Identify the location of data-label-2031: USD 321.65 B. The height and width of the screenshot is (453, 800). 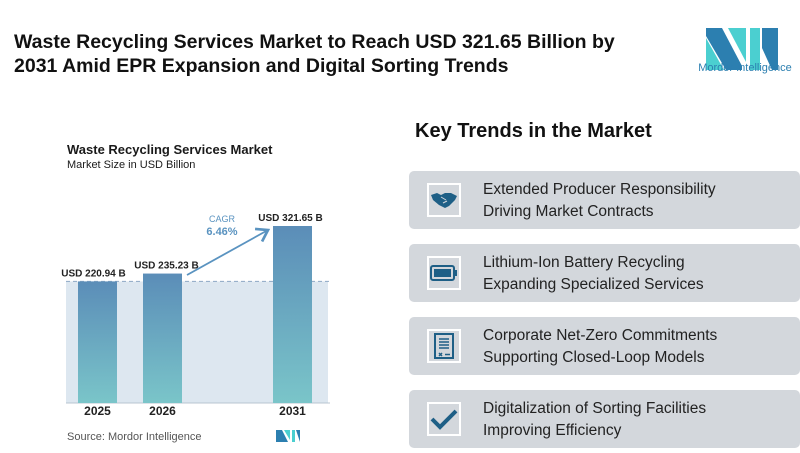
(290, 218).